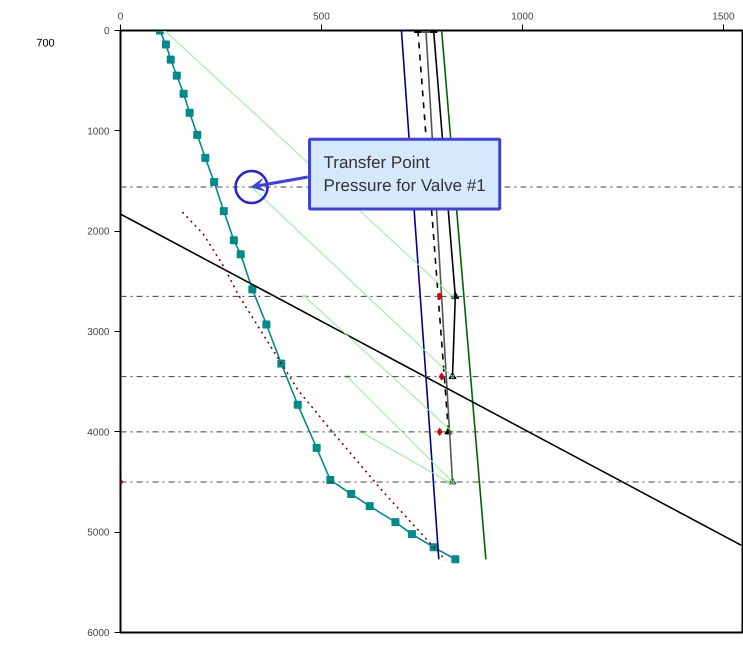 The width and height of the screenshot is (743, 652). Describe the element at coordinates (98, 132) in the screenshot. I see `y-tick-label: 1000` at that location.